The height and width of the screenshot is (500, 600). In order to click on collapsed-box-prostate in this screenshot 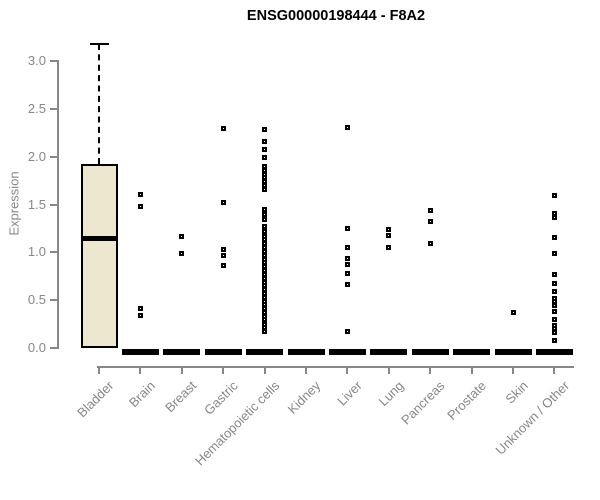, I will do `click(472, 352)`.